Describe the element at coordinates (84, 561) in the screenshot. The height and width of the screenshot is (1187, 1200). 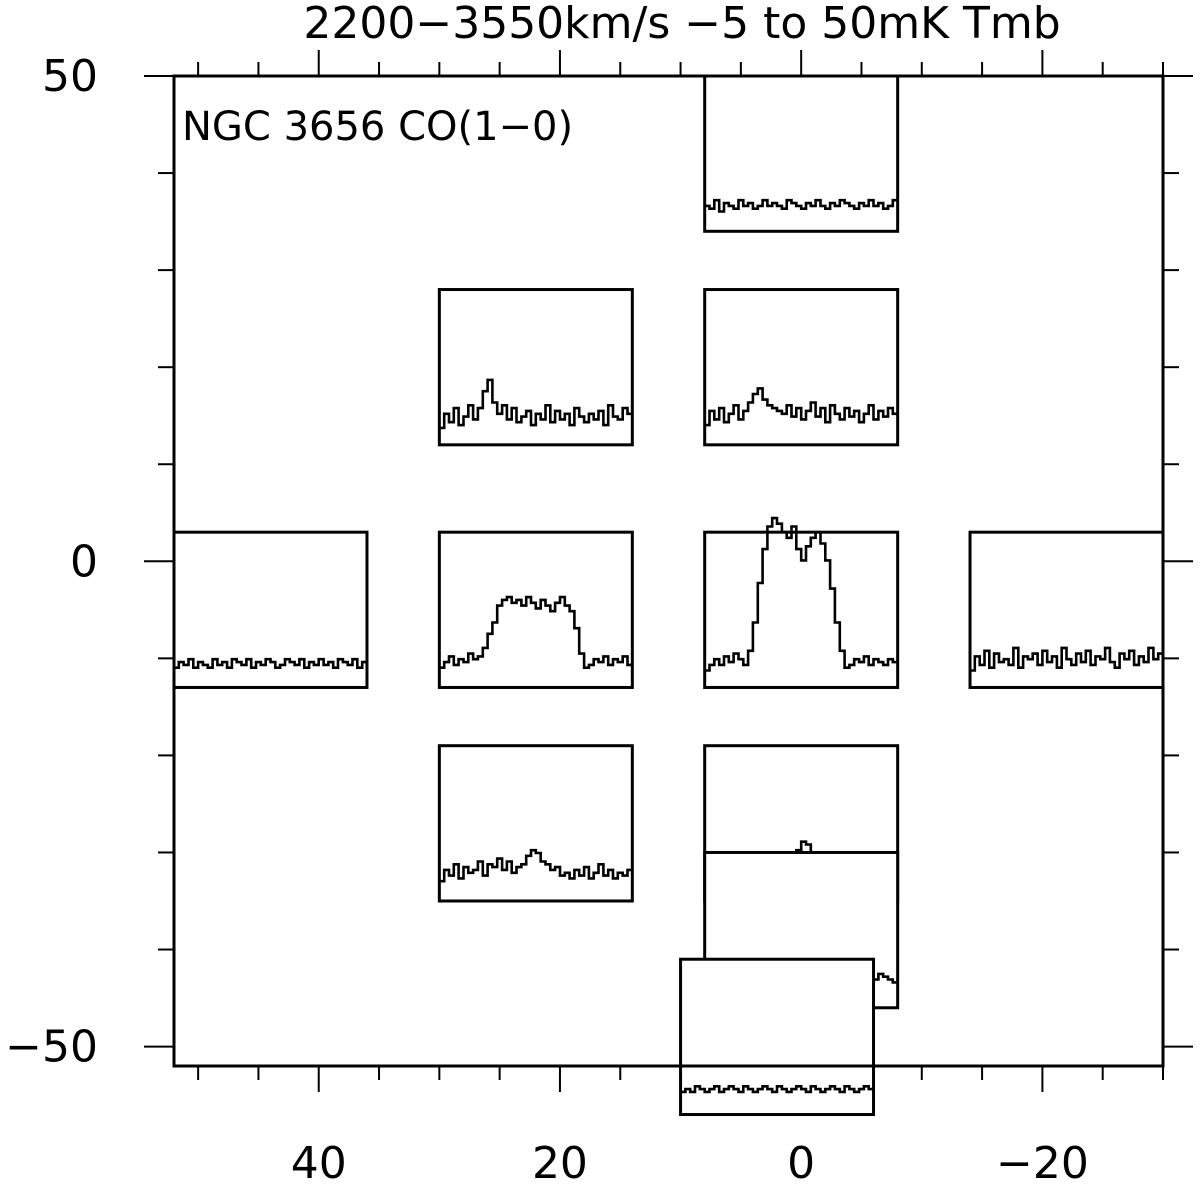
I see `y-tick-label: 0` at that location.